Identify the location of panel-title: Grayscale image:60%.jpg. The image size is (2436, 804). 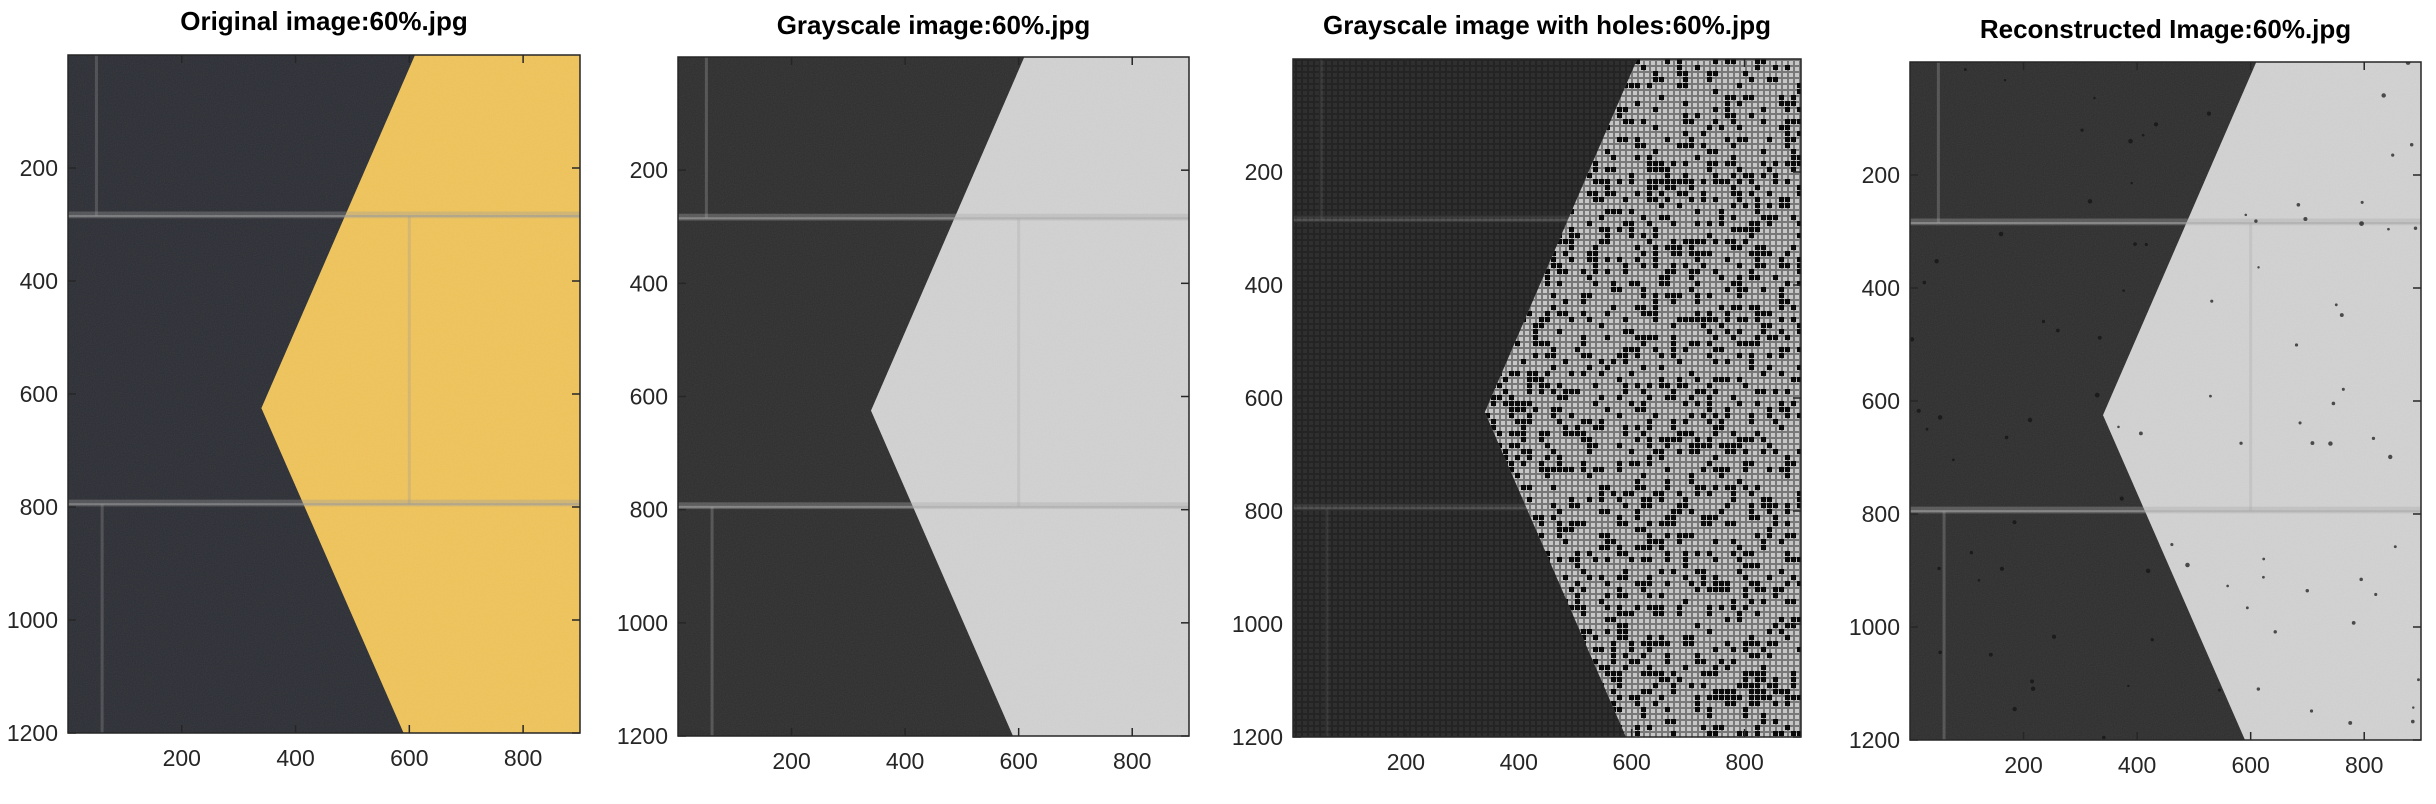
(934, 25).